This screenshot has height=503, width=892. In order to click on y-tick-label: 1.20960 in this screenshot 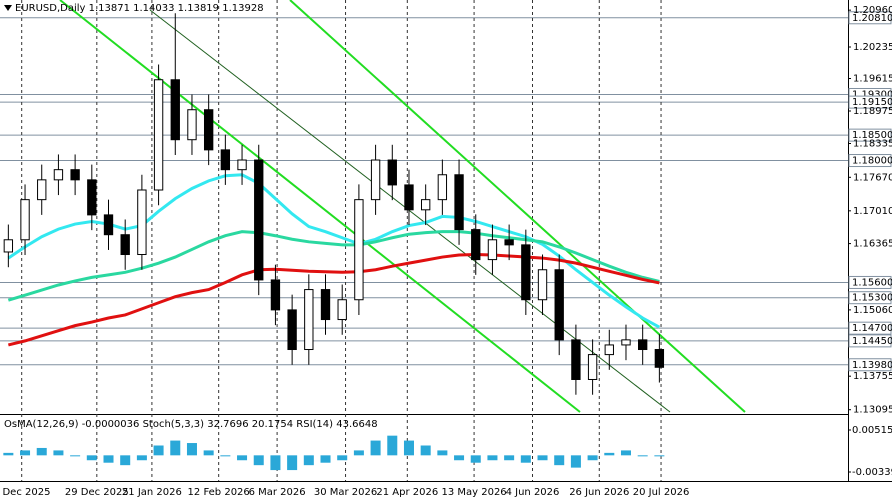, I will do `click(872, 10)`.